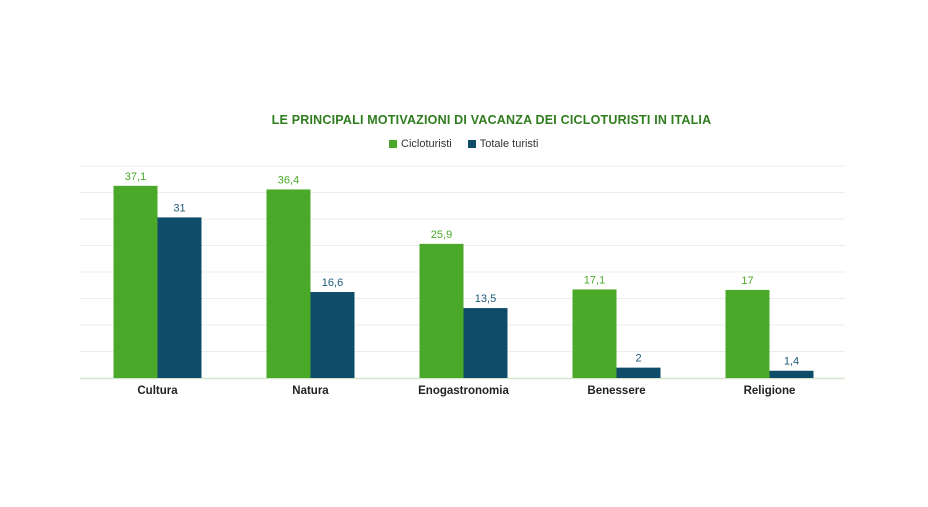  Describe the element at coordinates (471, 144) in the screenshot. I see `legend-swatch-totale-turisti` at that location.